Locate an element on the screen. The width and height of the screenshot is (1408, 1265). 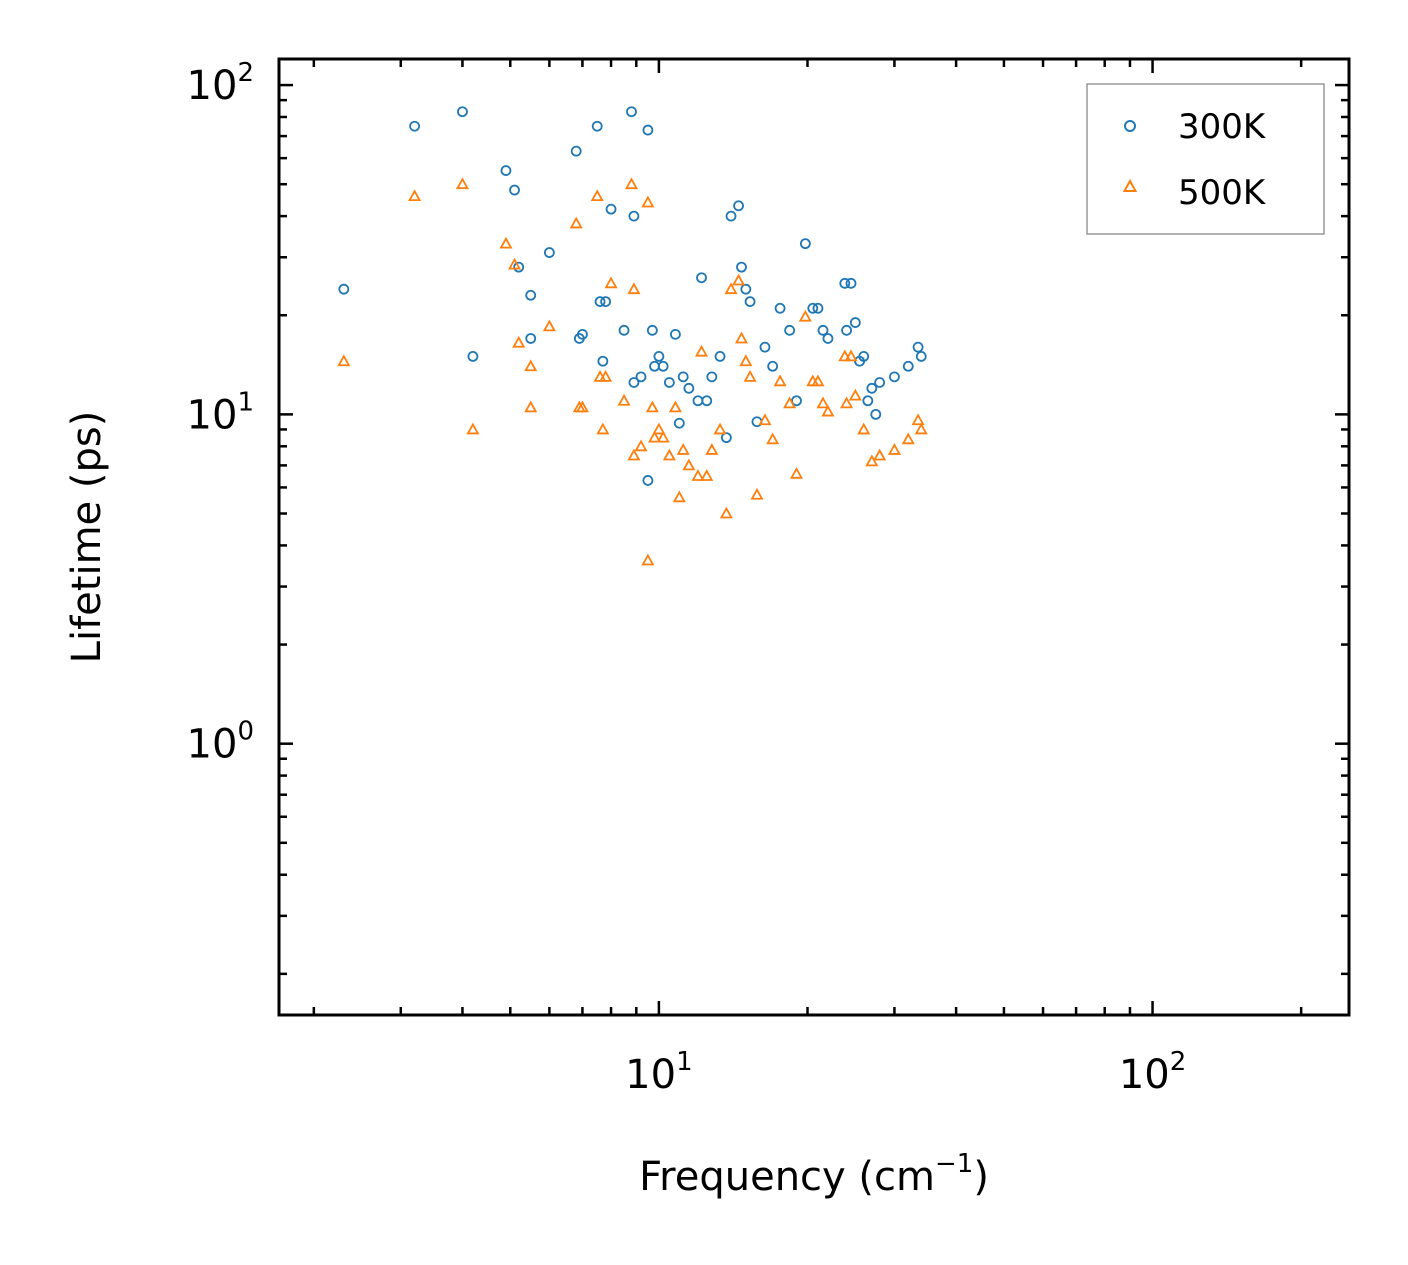
series-300K is located at coordinates (632, 296).